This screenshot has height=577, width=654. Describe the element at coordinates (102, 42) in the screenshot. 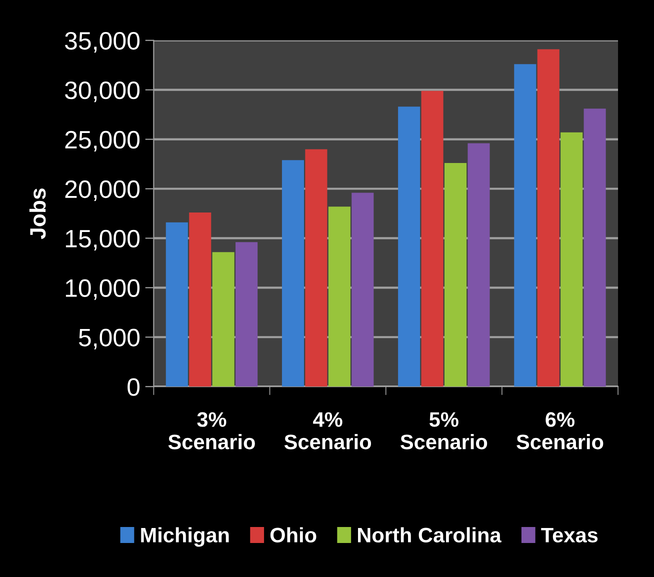

I see `y-tick-label: 35,000` at that location.